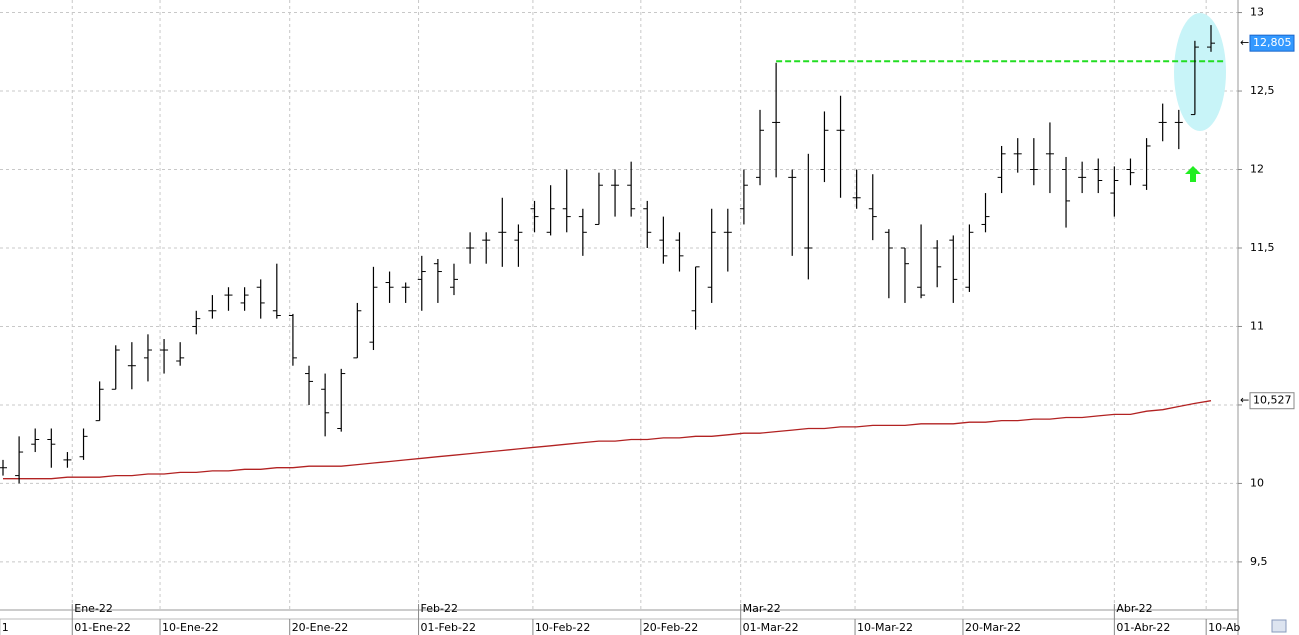  Describe the element at coordinates (102, 627) in the screenshot. I see `x-tick-label: 01-Ene-22` at that location.